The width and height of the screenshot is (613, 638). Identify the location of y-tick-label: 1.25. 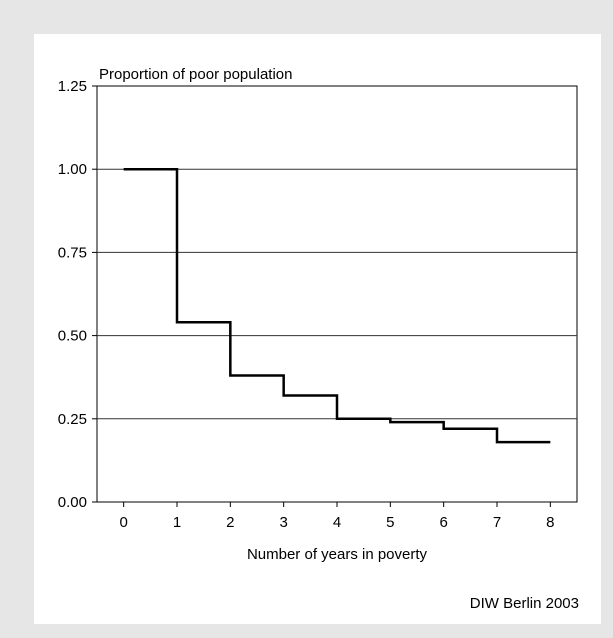
(72, 86).